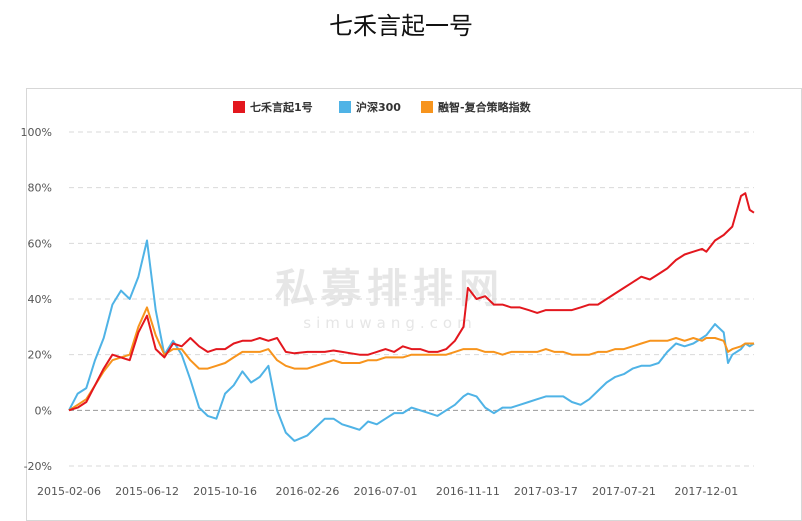 This screenshot has width=802, height=521. I want to click on x-tick-label: 2017-12-01, so click(706, 491).